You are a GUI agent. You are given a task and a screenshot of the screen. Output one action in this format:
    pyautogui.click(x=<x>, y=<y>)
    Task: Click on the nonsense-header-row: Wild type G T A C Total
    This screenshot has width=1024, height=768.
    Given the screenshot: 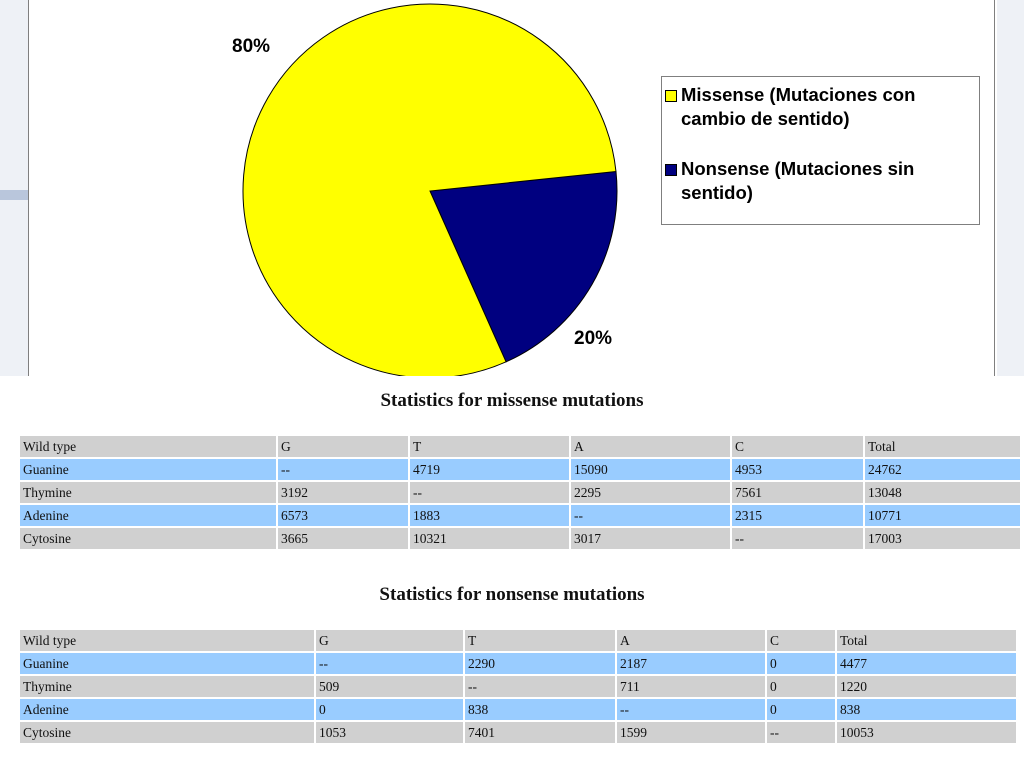 What is the action you would take?
    pyautogui.click(x=518, y=640)
    